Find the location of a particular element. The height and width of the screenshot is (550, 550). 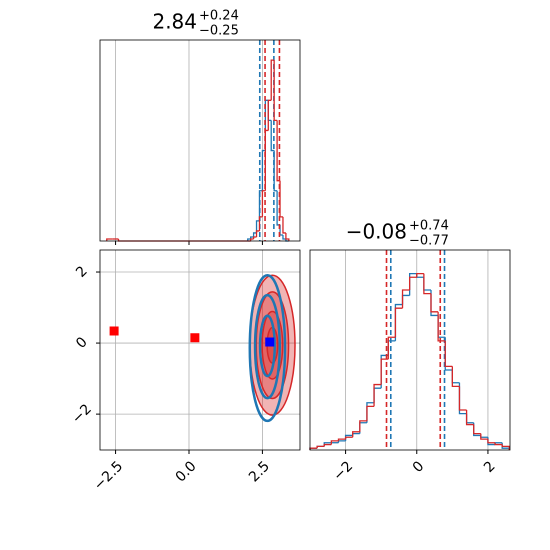

title-lower: −0.77 is located at coordinates (429, 241).